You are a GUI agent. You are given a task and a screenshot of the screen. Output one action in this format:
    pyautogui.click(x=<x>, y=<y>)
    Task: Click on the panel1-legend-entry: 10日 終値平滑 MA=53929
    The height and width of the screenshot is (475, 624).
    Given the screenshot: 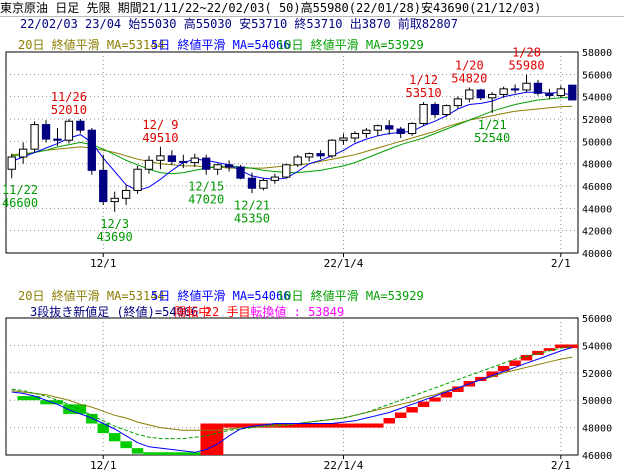 What is the action you would take?
    pyautogui.click(x=350, y=44)
    